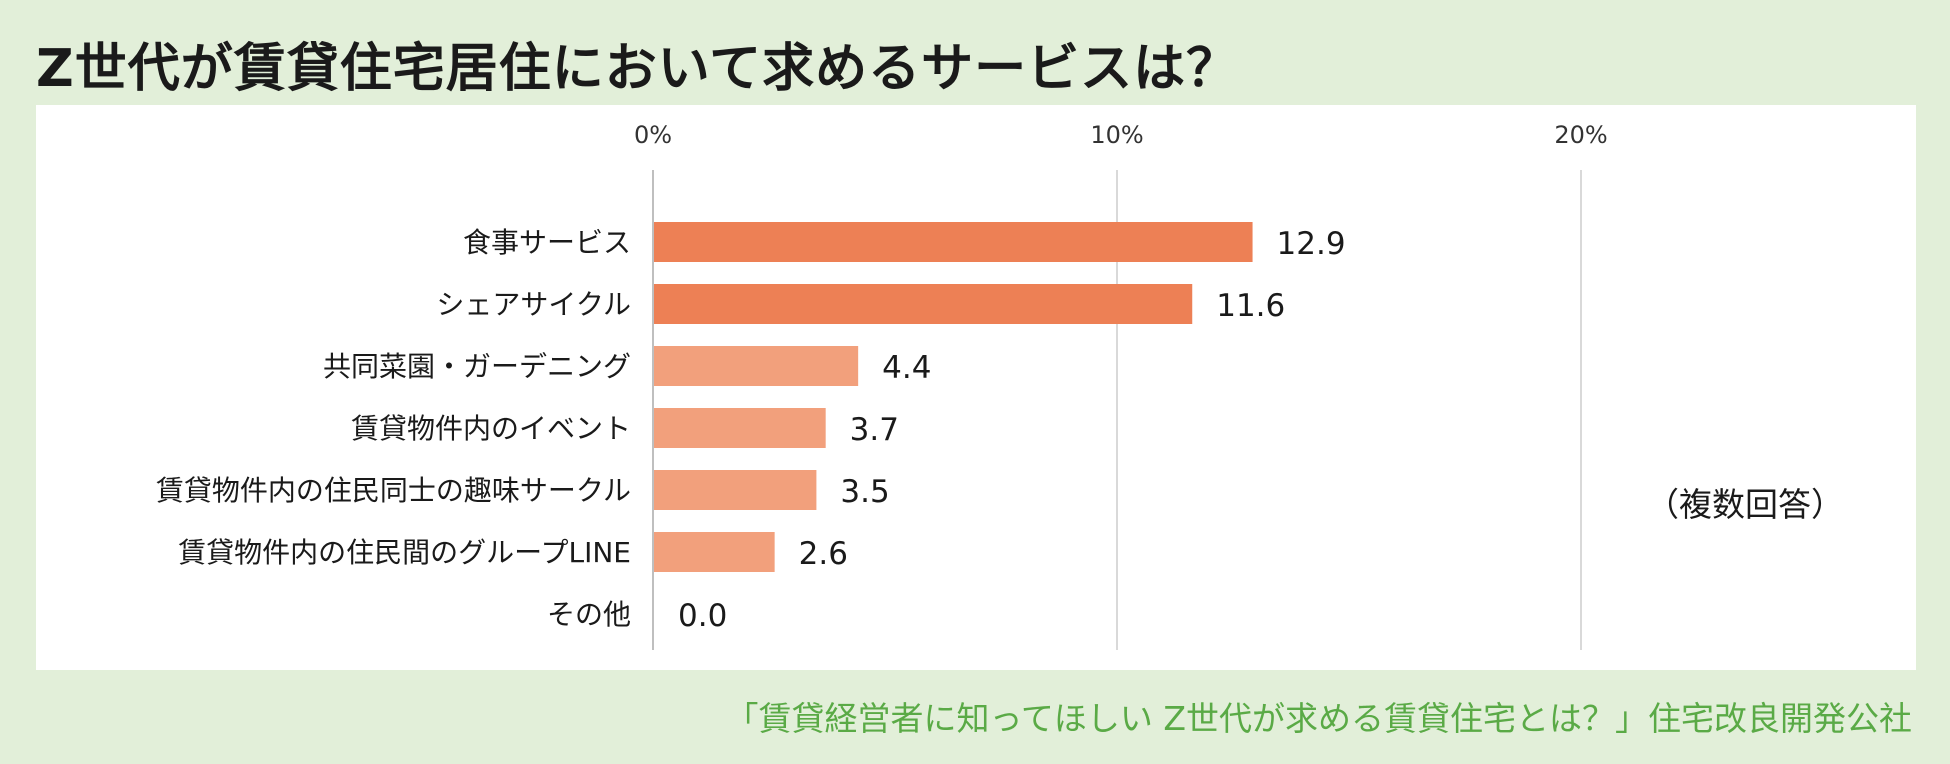  I want to click on category-label: シェアサイクル, so click(533, 304).